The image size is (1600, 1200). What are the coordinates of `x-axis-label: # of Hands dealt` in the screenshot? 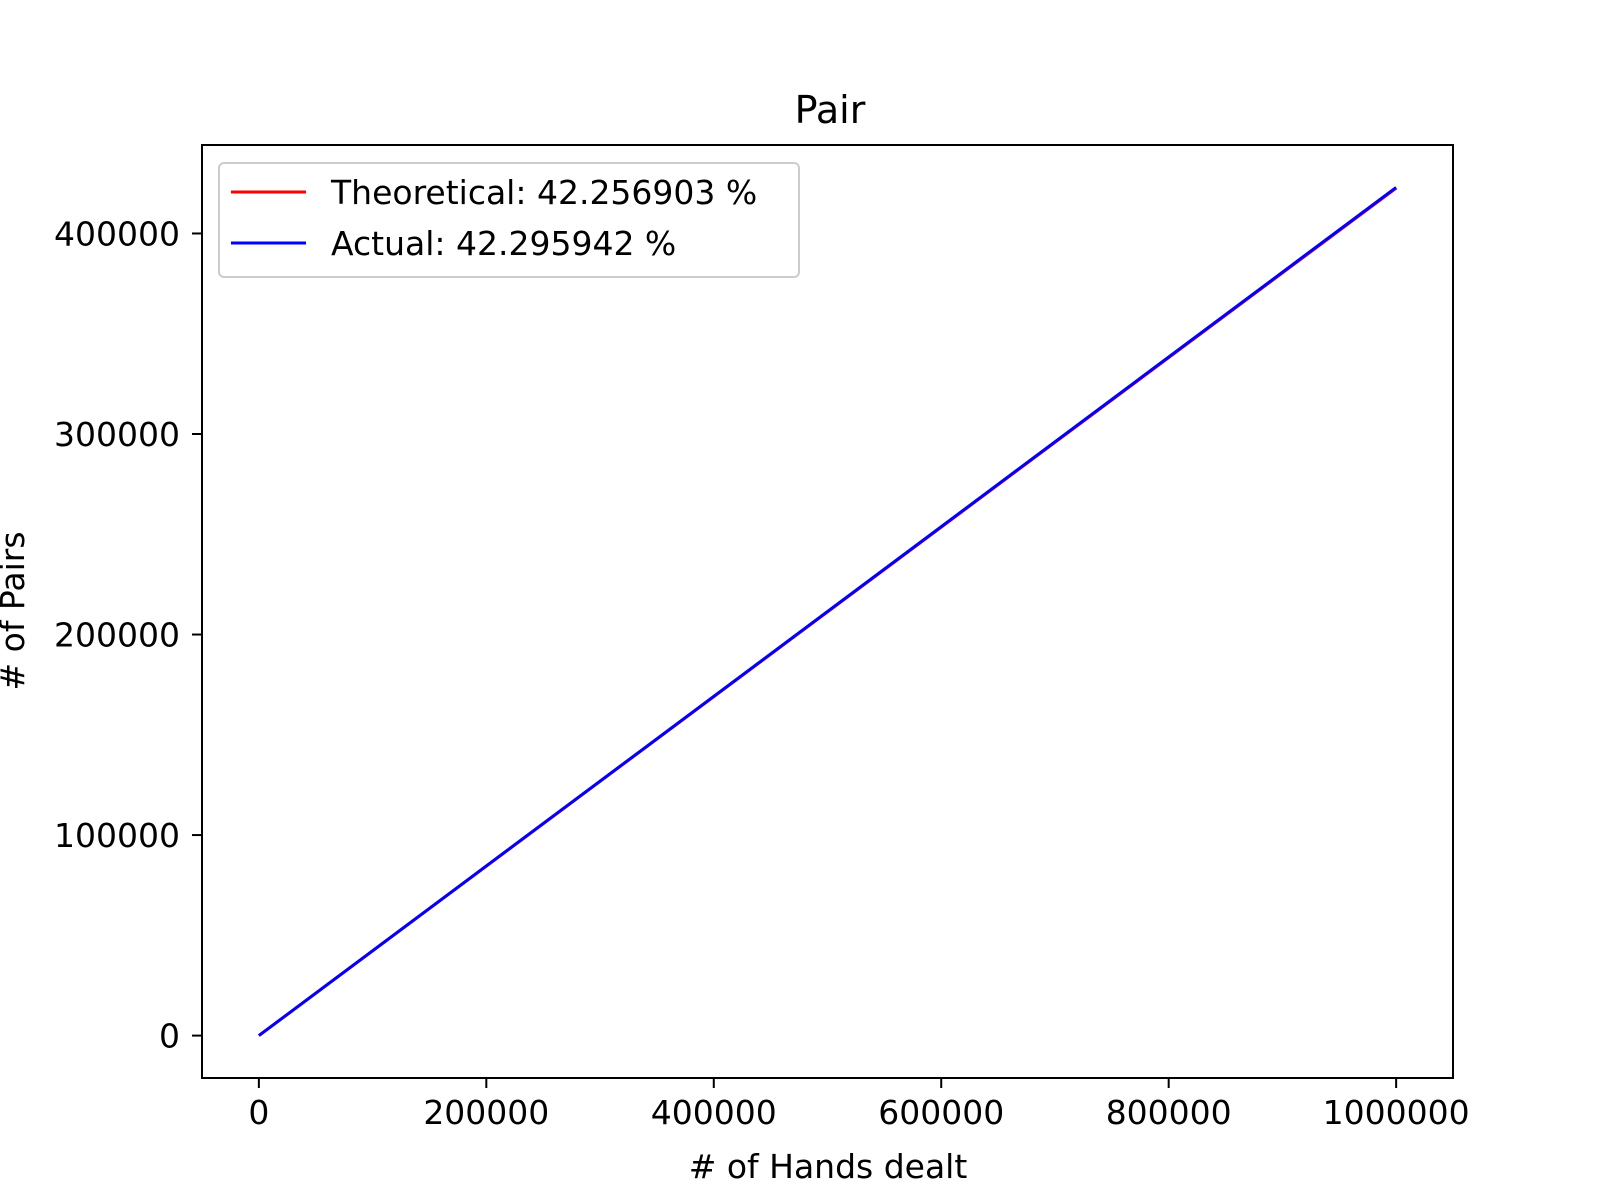 It's located at (828, 1166).